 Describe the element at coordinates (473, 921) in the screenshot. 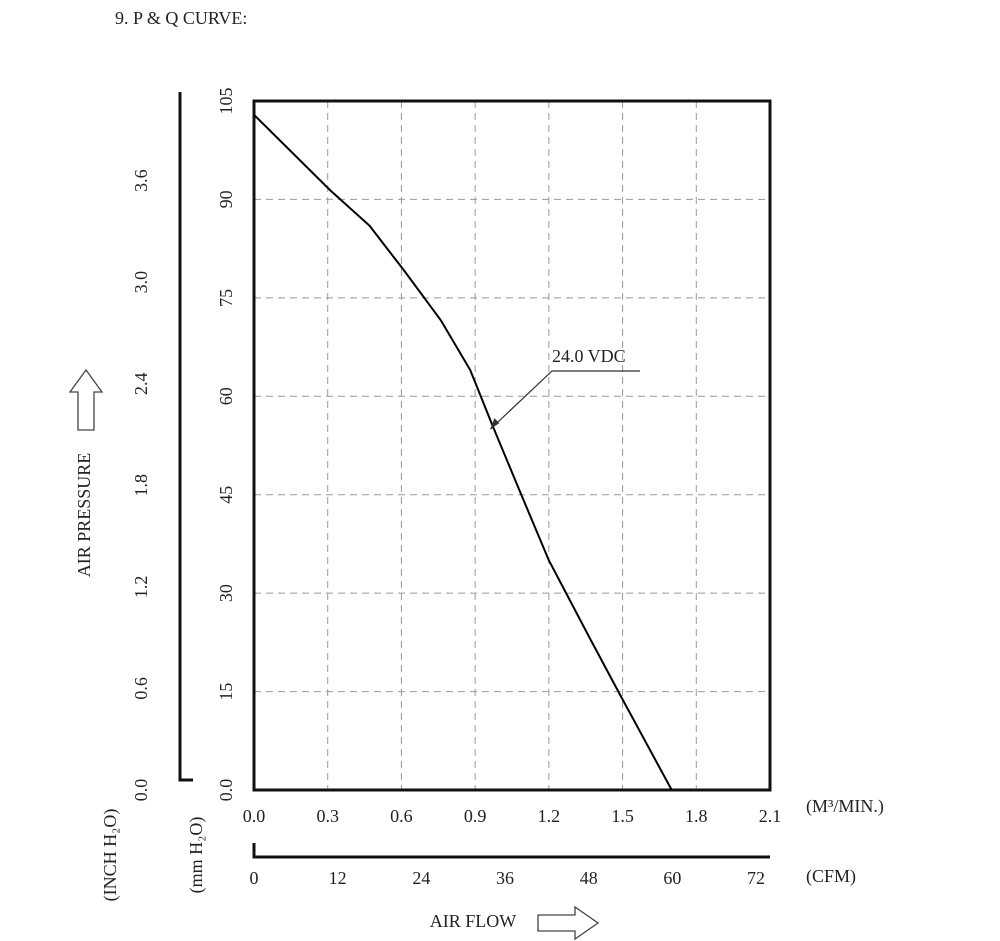

I see `x-axis-label: AIR FLOW` at that location.